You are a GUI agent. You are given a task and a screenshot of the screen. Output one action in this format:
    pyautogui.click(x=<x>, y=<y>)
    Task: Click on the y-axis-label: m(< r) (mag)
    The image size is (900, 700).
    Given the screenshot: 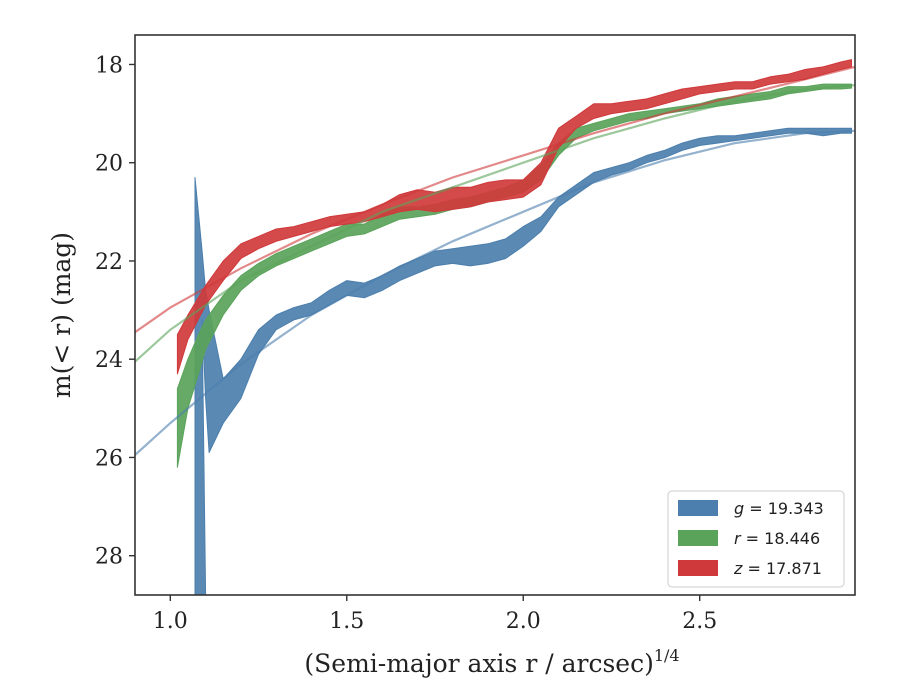 What is the action you would take?
    pyautogui.click(x=61, y=315)
    